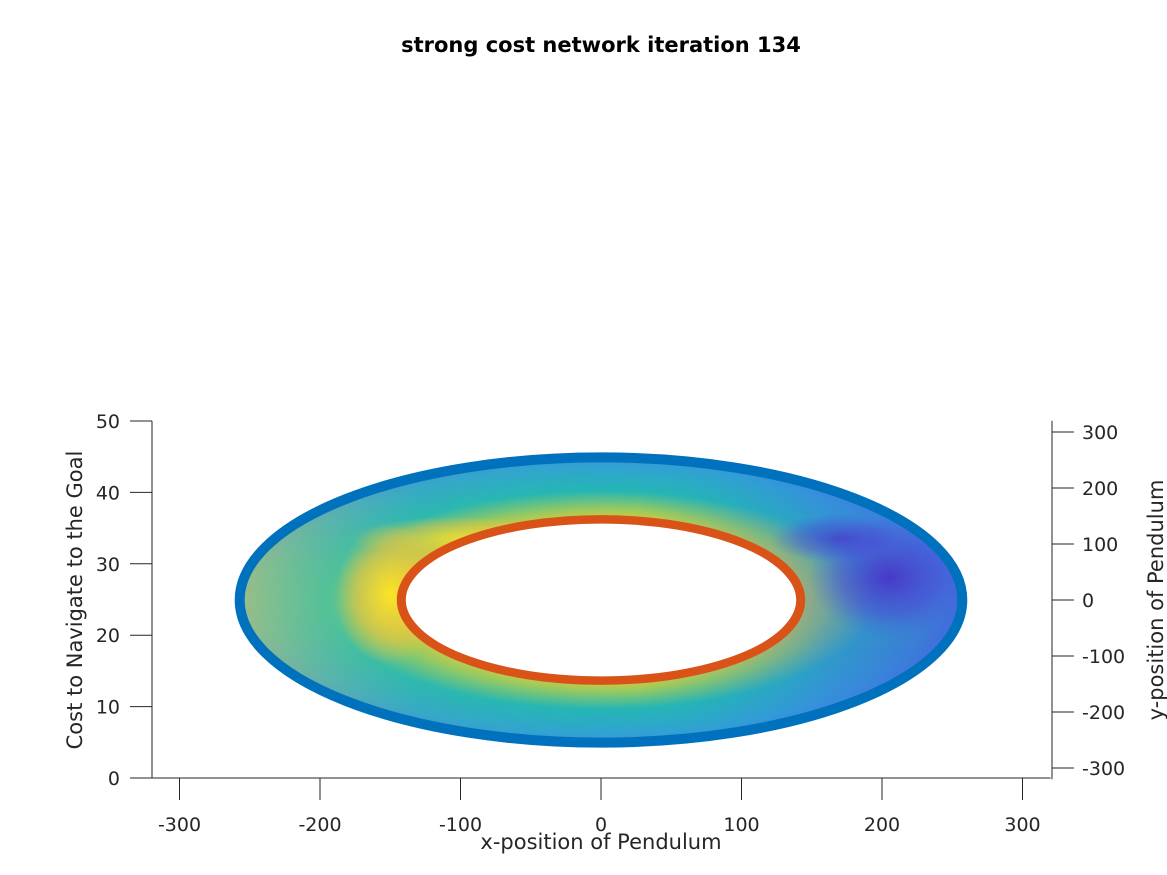  Describe the element at coordinates (1103, 769) in the screenshot. I see `y-tick-label: -300` at that location.